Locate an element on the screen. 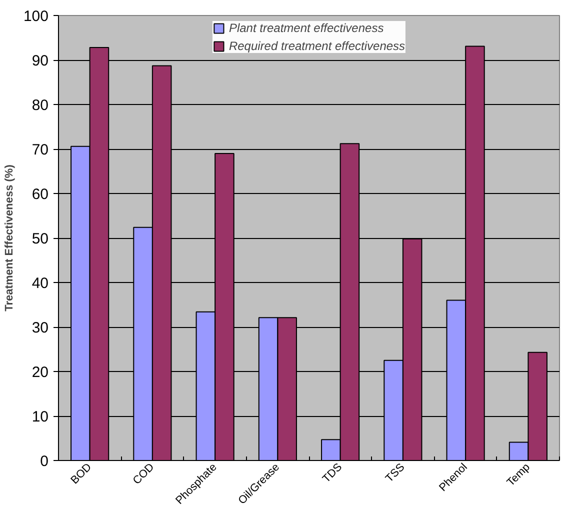 This screenshot has width=561, height=514. x-tick-label: TSS is located at coordinates (396, 473).